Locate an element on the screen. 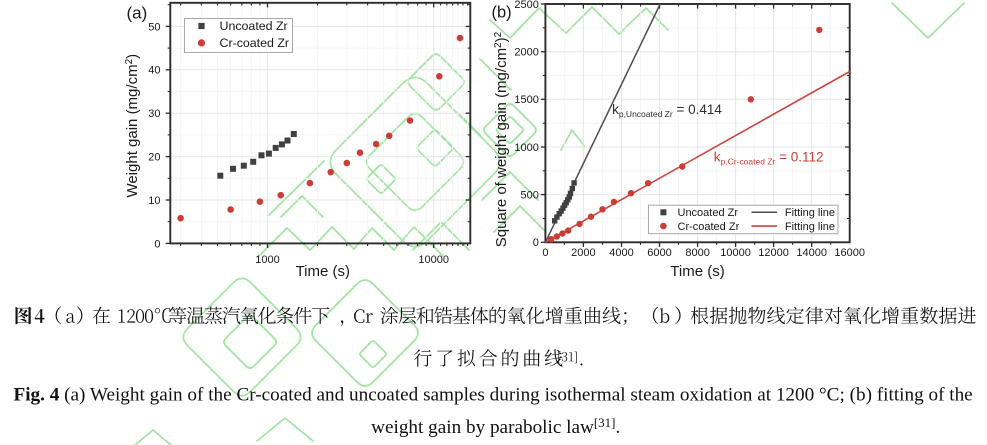  svg-text: (a) is located at coordinates (137, 12).